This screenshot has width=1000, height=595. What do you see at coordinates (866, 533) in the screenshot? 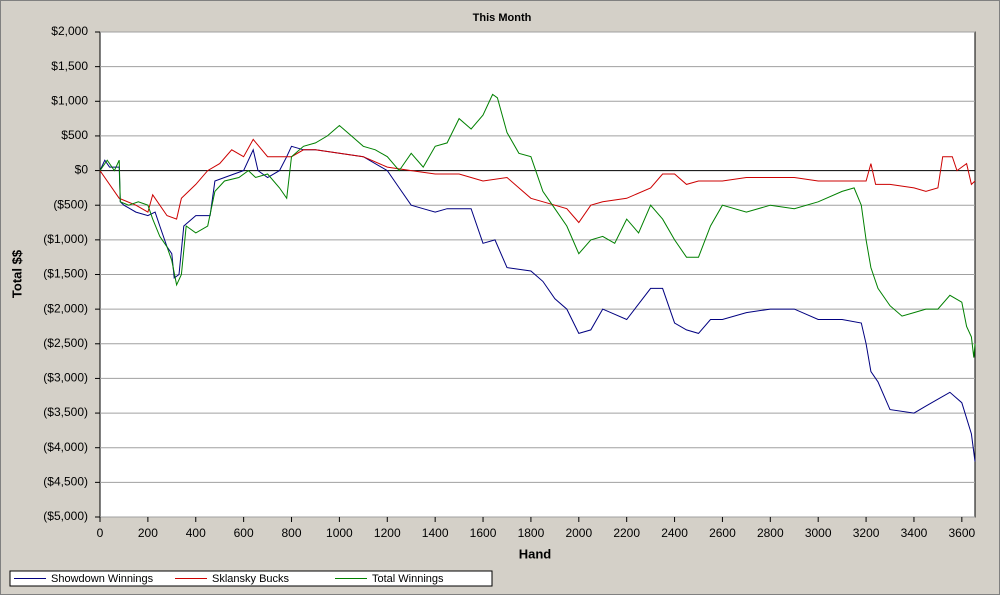
I see `x-tick-label: 3200` at bounding box center [866, 533].